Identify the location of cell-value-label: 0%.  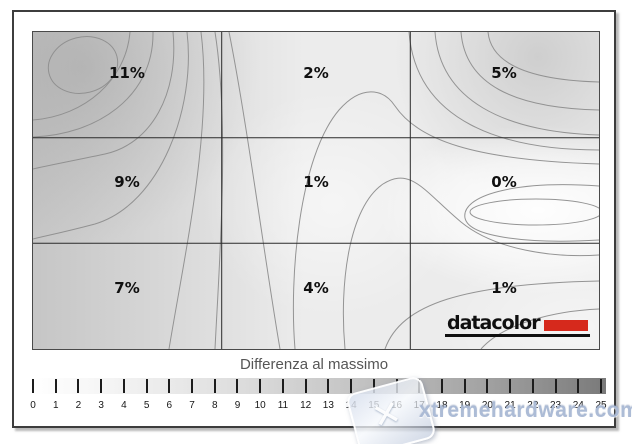
(503, 182).